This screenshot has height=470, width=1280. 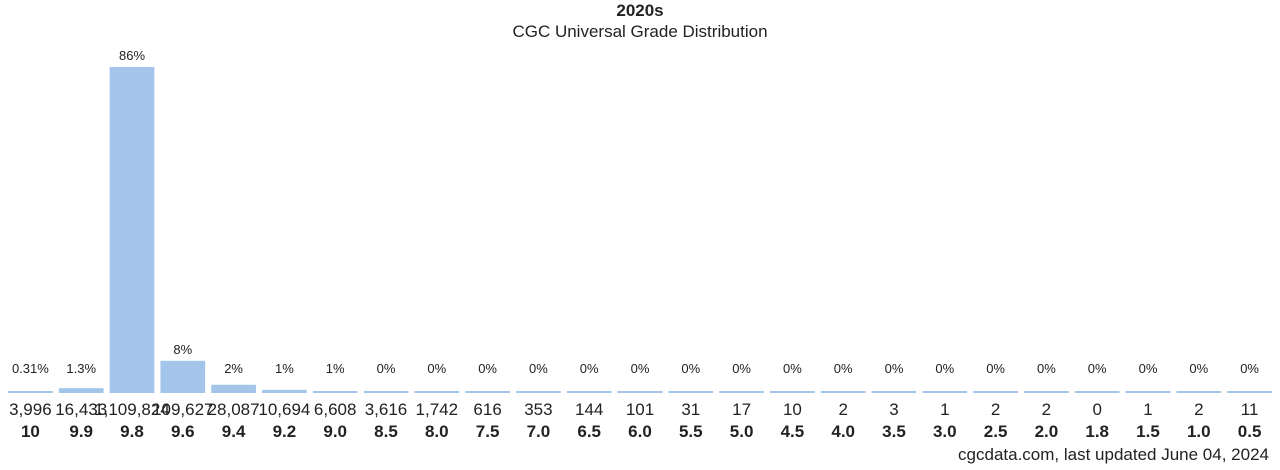 What do you see at coordinates (1199, 431) in the screenshot?
I see `grade-tick-label: 1.0` at bounding box center [1199, 431].